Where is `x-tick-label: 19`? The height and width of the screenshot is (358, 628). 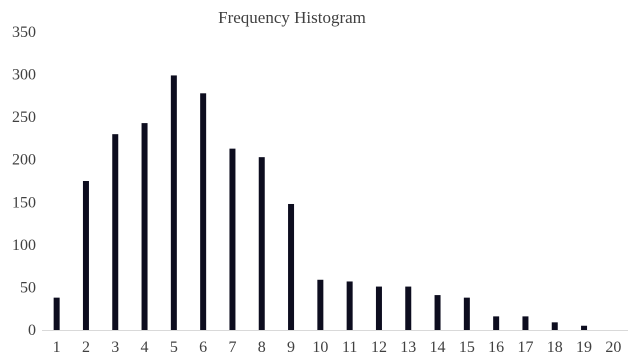
x-tick-label: 19 is located at coordinates (584, 347).